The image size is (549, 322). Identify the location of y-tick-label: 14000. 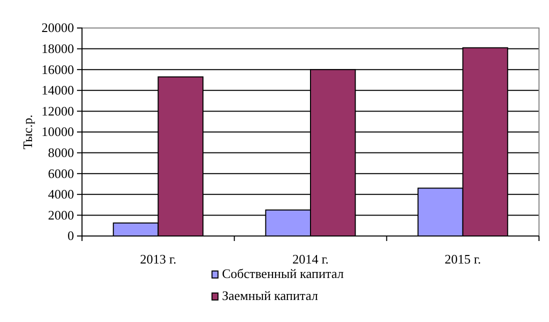
(58, 90).